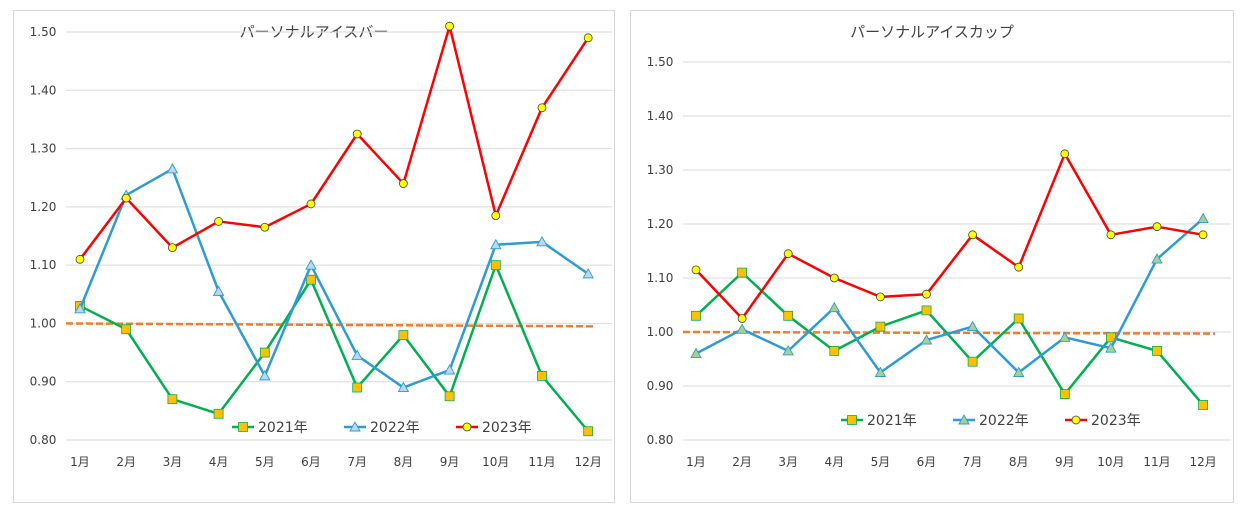 This screenshot has height=523, width=1252. I want to click on x-tick-label: 6月, so click(311, 462).